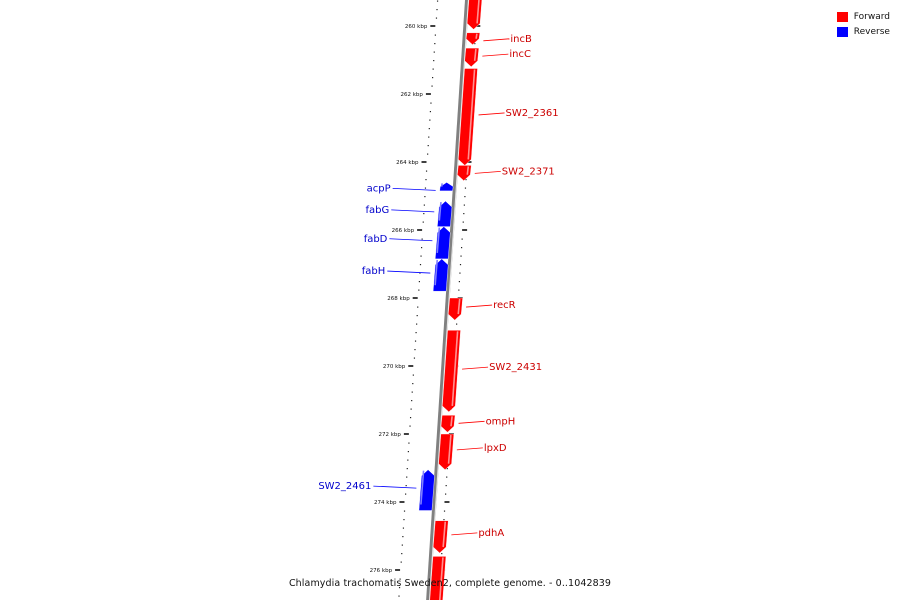 The image size is (900, 600). What do you see at coordinates (528, 171) in the screenshot?
I see `gene-label-sw2_2371: SW2_2371` at bounding box center [528, 171].